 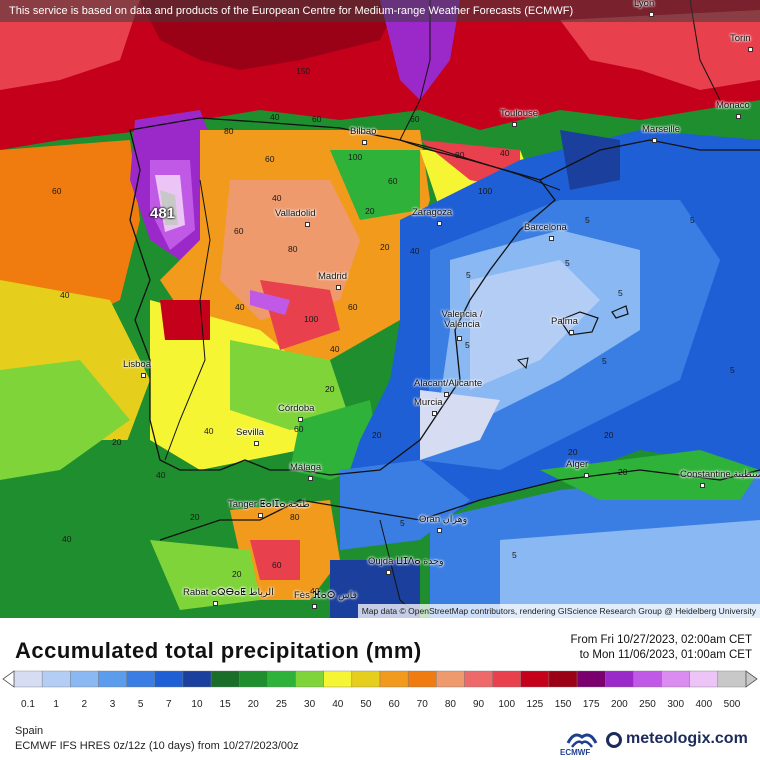 What do you see at coordinates (614, 740) in the screenshot?
I see `meteologix-logo-icon` at bounding box center [614, 740].